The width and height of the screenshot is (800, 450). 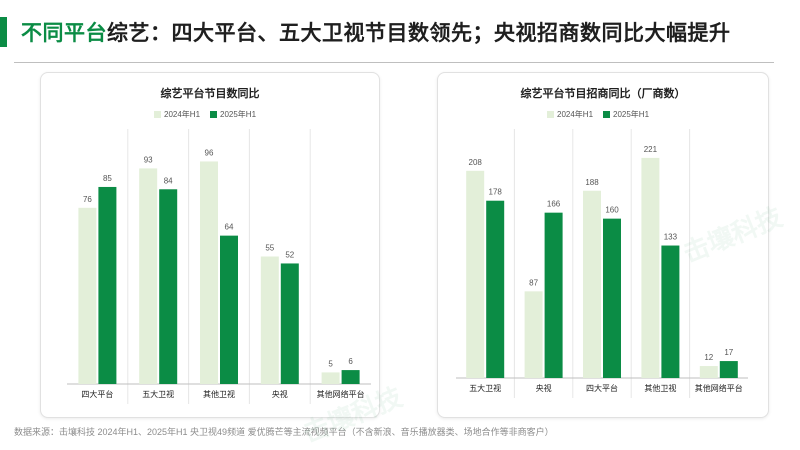 What do you see at coordinates (64, 33) in the screenshot?
I see `title-highlight: 不同平台` at bounding box center [64, 33].